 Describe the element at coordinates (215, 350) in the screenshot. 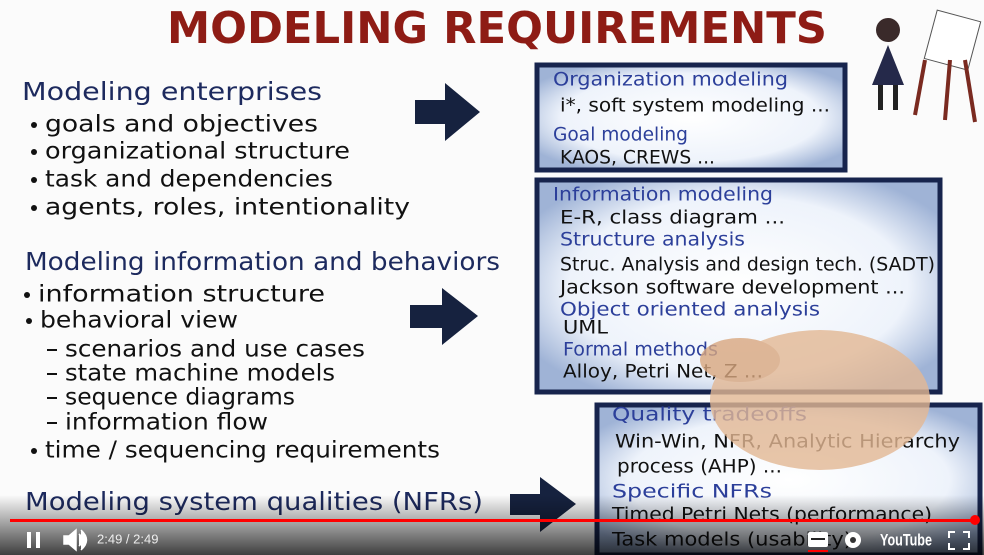

I see `bullet-item: scenarios and use cases` at that location.